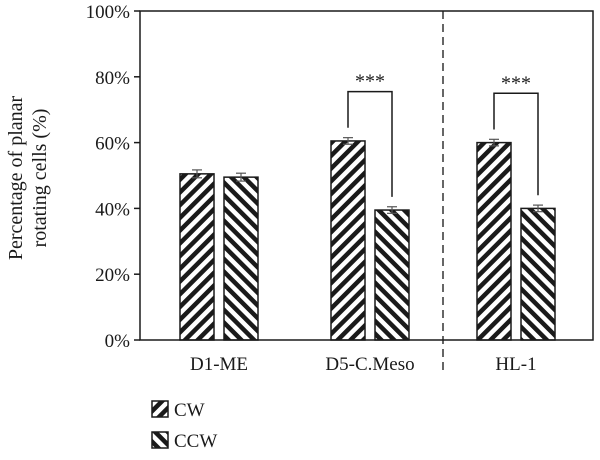 This screenshot has width=600, height=460. What do you see at coordinates (118, 341) in the screenshot?
I see `y-tick-label: 0%` at bounding box center [118, 341].